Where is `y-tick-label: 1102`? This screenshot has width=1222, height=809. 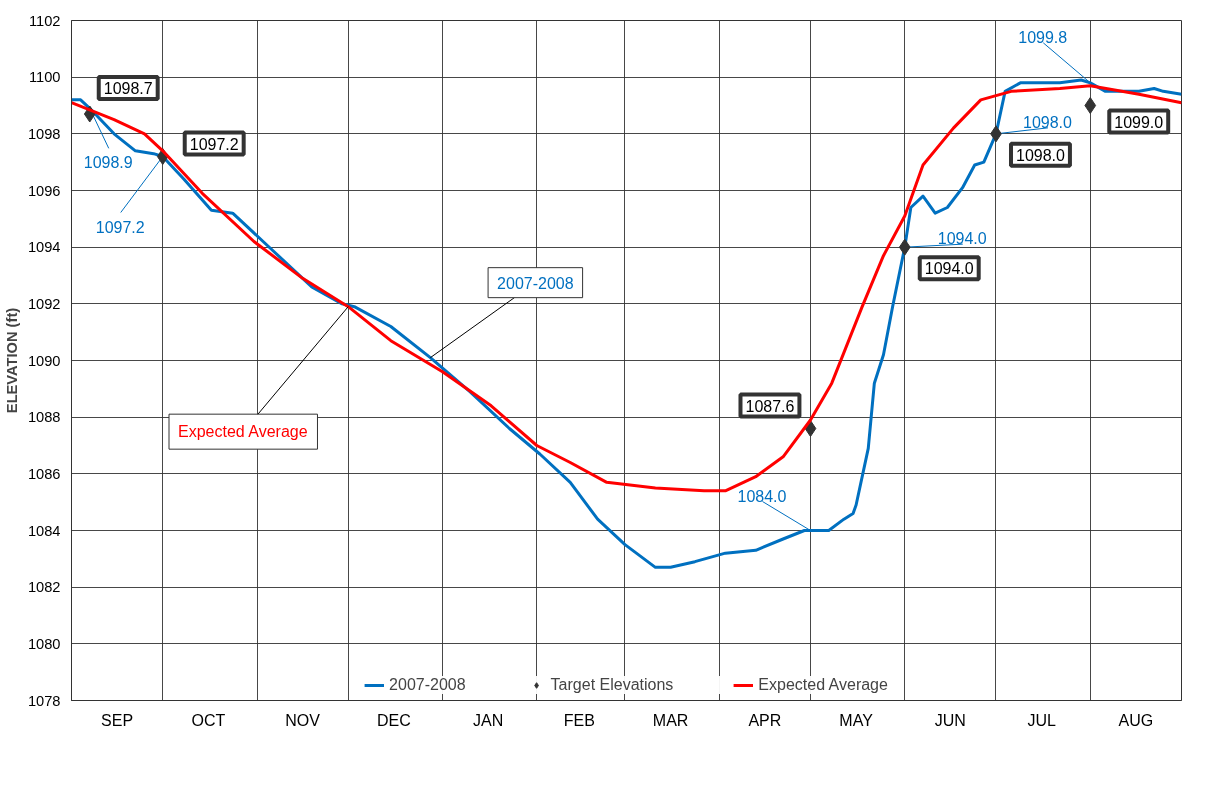 y-tick-label: 1102 is located at coordinates (44, 20).